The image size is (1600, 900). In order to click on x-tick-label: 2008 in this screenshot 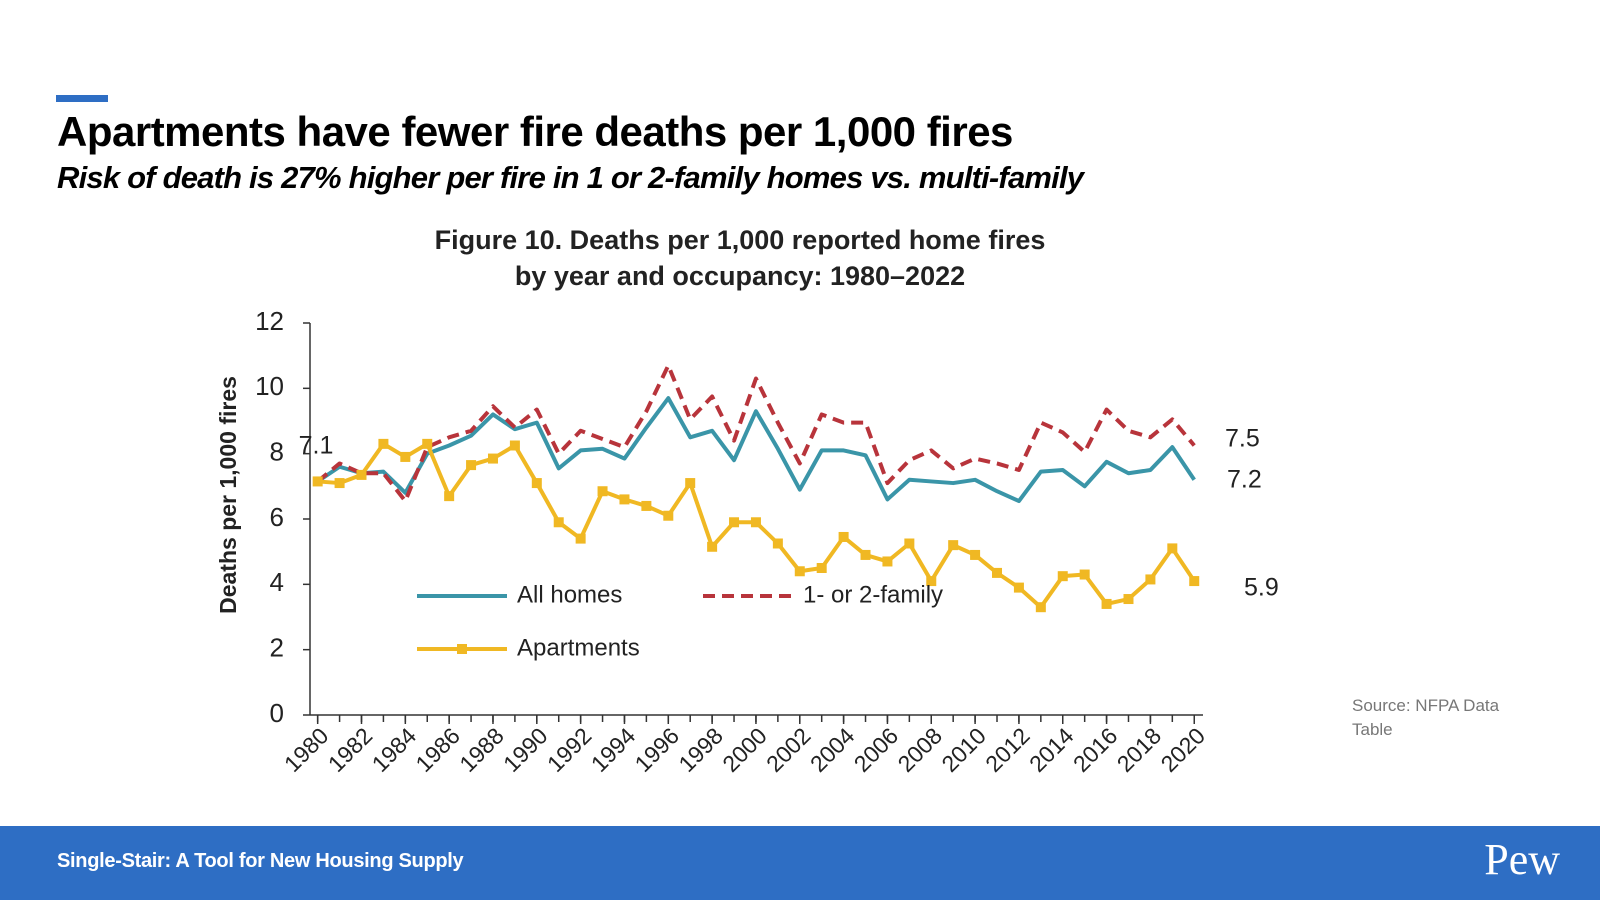, I will do `click(920, 749)`.